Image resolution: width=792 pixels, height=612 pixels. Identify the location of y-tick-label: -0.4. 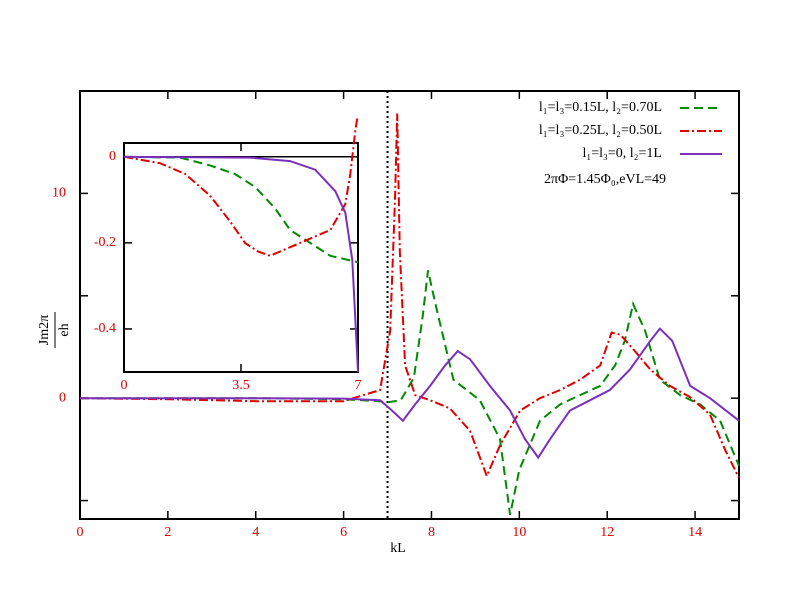
(105, 328).